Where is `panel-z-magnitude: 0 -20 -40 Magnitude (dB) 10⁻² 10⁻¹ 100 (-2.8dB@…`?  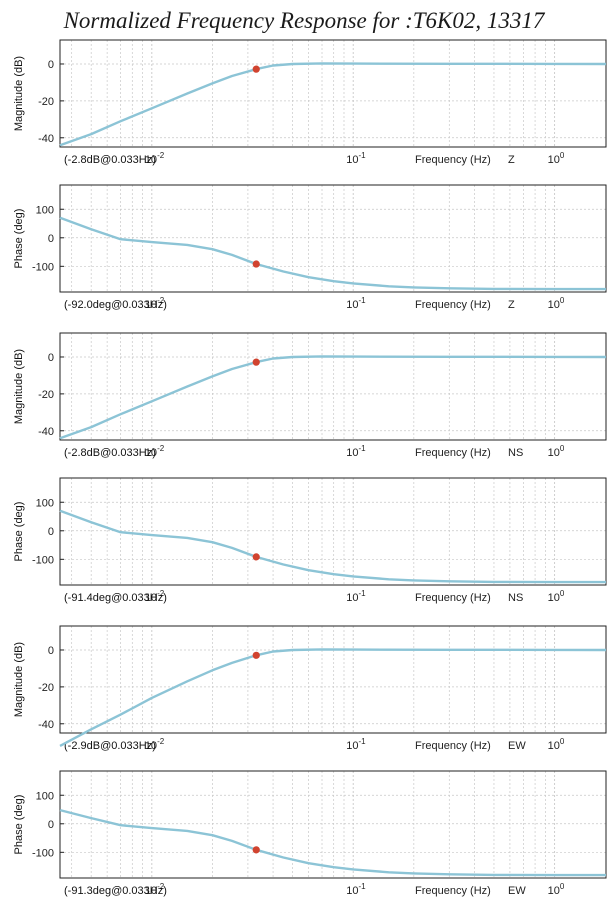
panel-z-magnitude: 0 -20 -40 Magnitude (dB) 10⁻² 10⁻¹ 100 (-2.8dB@… is located at coordinates (310, 102).